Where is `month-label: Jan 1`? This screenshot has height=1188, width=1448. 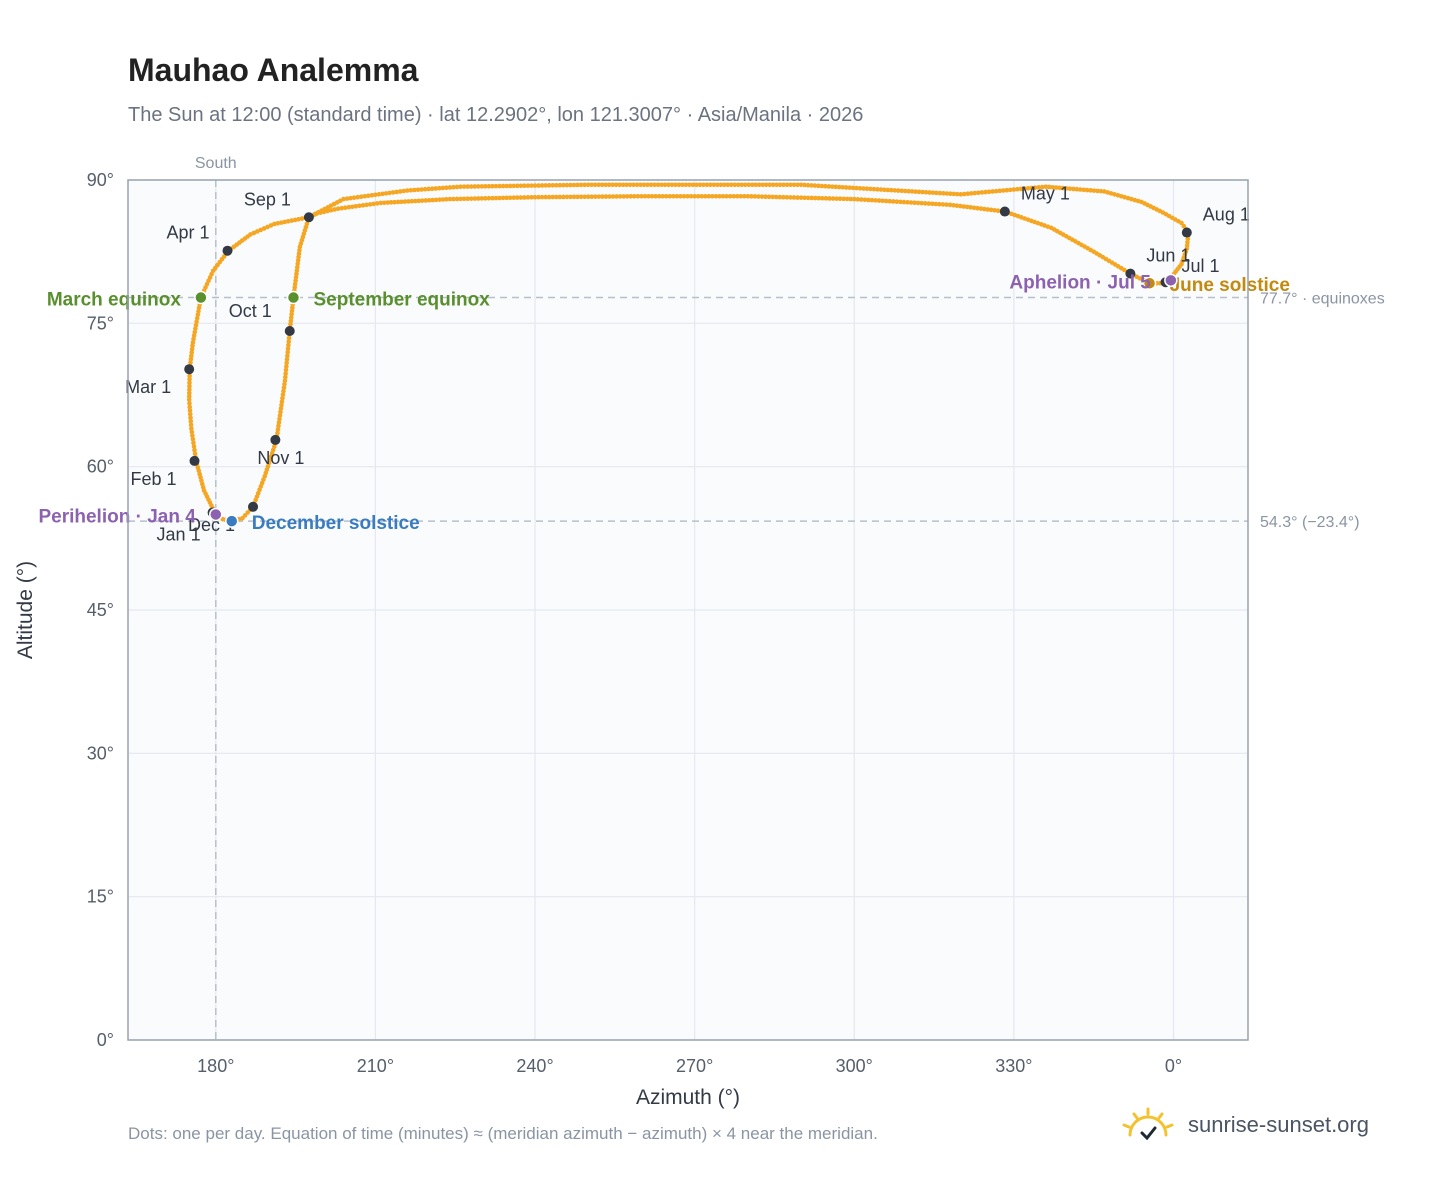
month-label: Jan 1 is located at coordinates (179, 535).